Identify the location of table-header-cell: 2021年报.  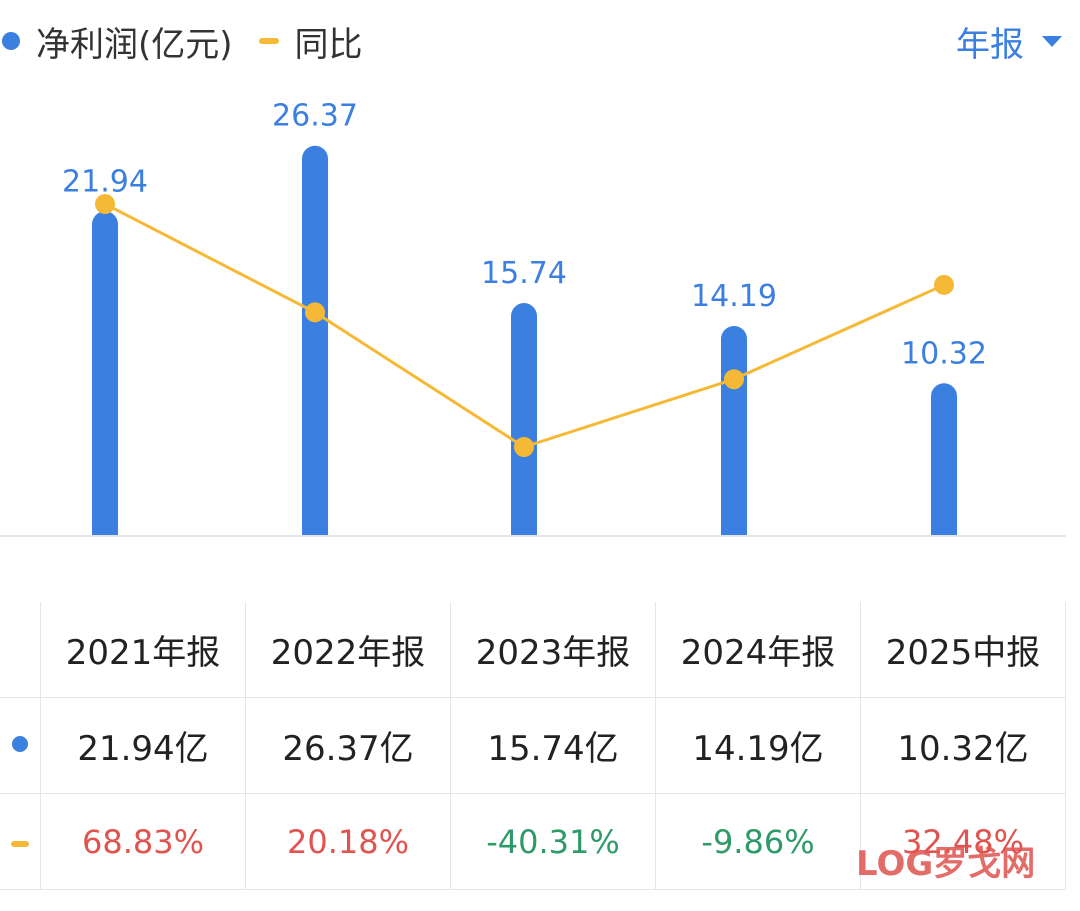
(143, 650).